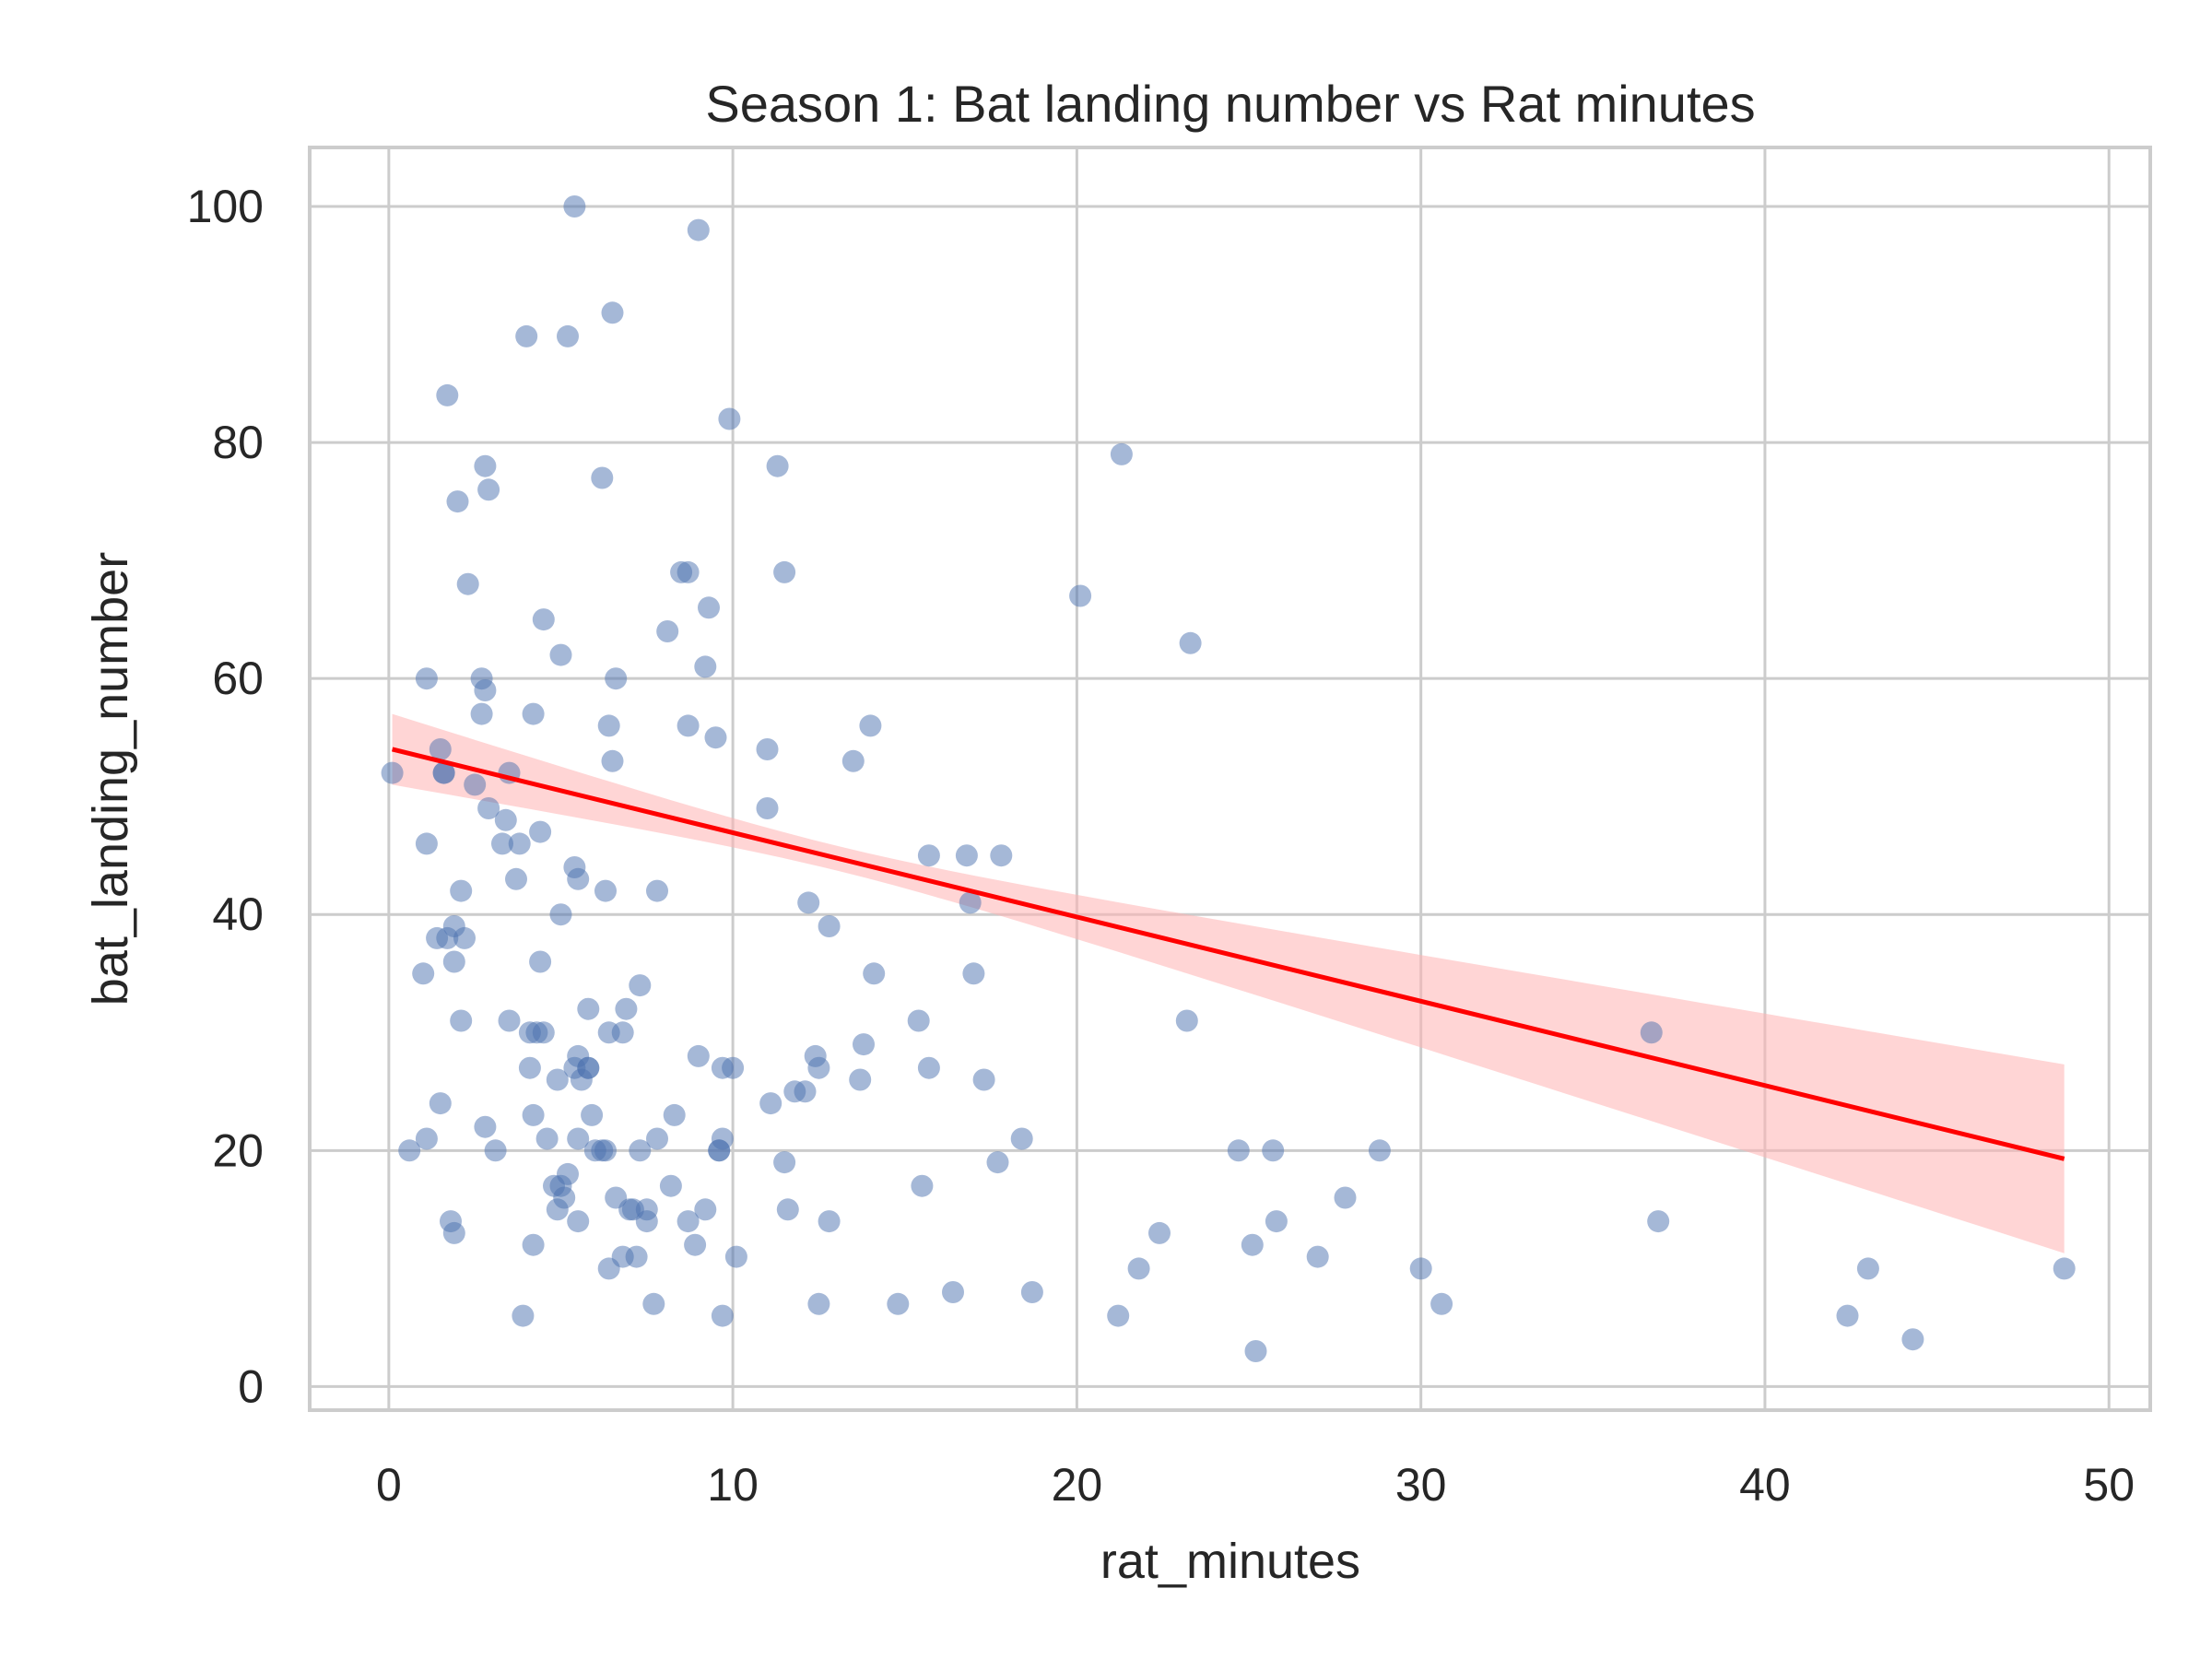 This screenshot has width=2212, height=1659. I want to click on x-tick-label: 20, so click(1077, 1485).